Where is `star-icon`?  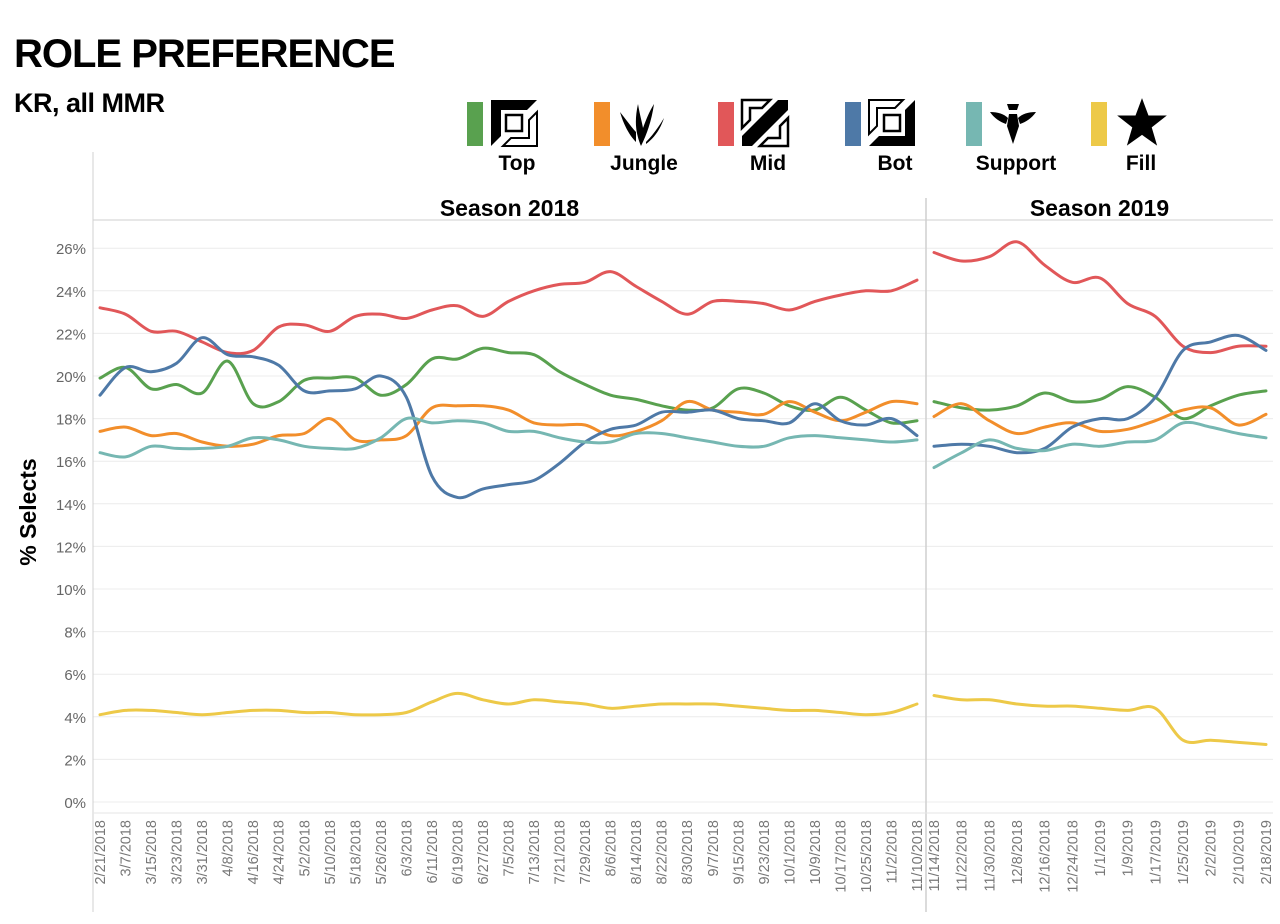 star-icon is located at coordinates (1142, 122).